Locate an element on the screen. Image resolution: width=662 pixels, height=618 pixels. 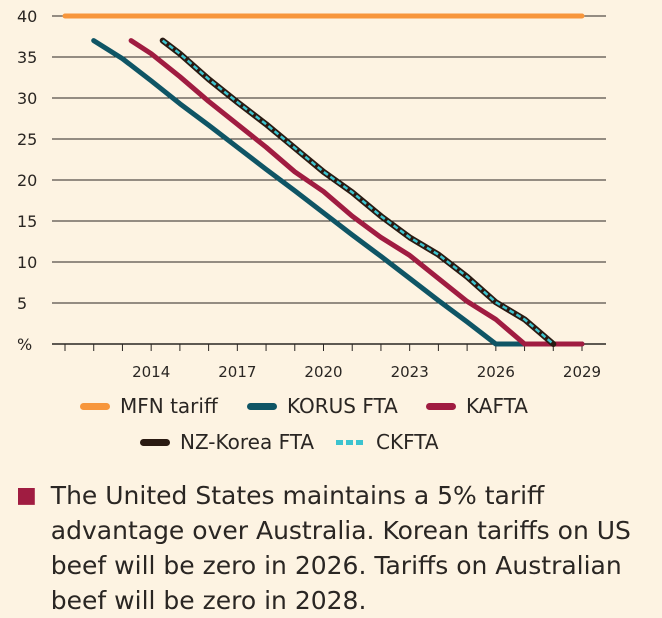
y-tick-labels: % 5 10 15 20 25 30 35 40 is located at coordinates (27, 180).